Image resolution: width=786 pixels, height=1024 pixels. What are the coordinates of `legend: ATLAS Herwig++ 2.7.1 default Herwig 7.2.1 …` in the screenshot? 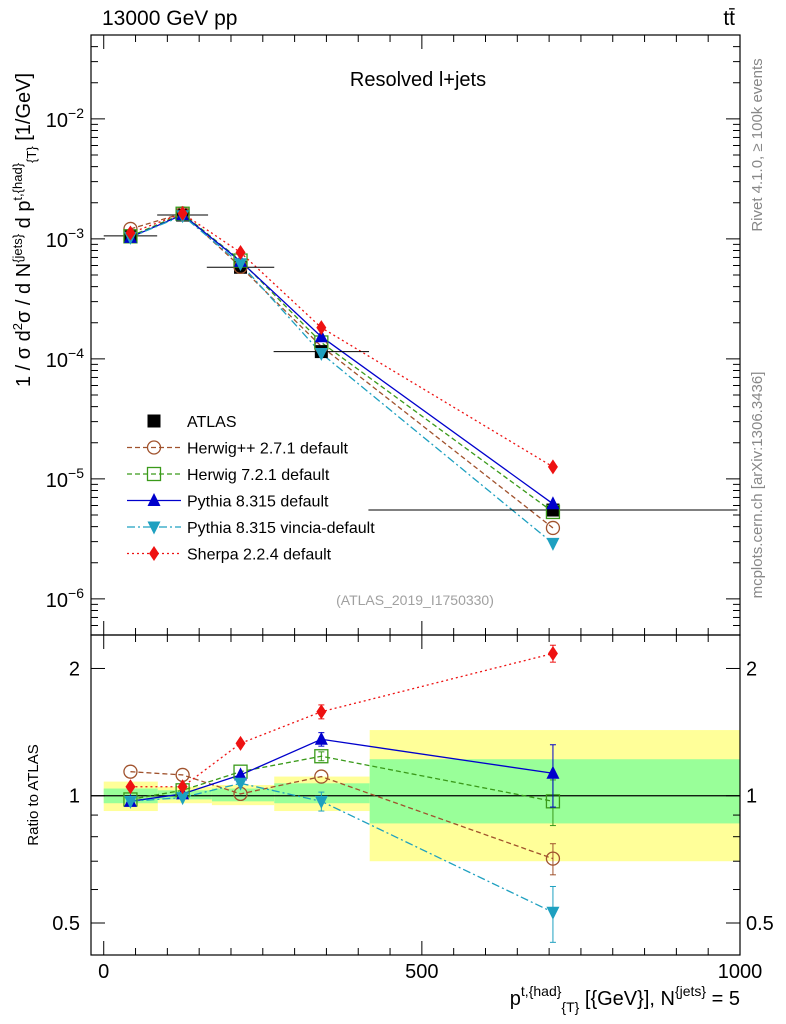 It's located at (251, 489).